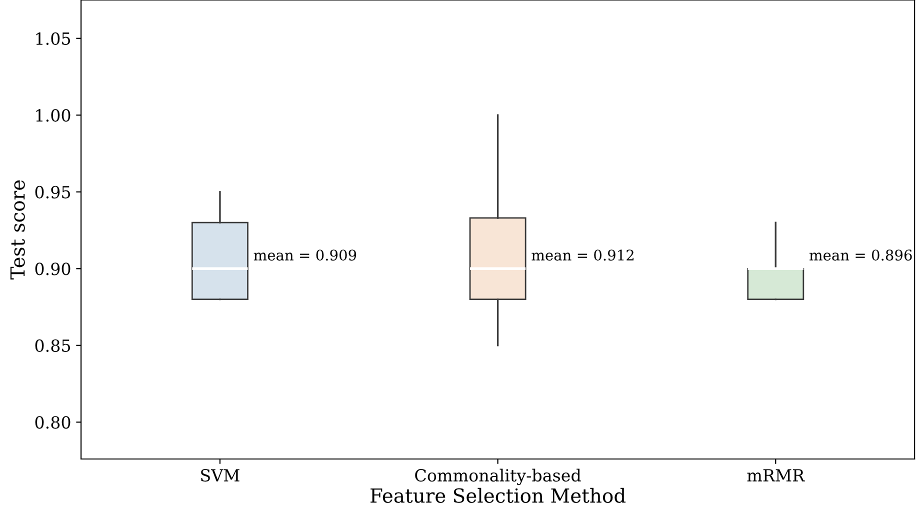 The height and width of the screenshot is (510, 921). Describe the element at coordinates (861, 255) in the screenshot. I see `annotation: mean = 0.896` at that location.